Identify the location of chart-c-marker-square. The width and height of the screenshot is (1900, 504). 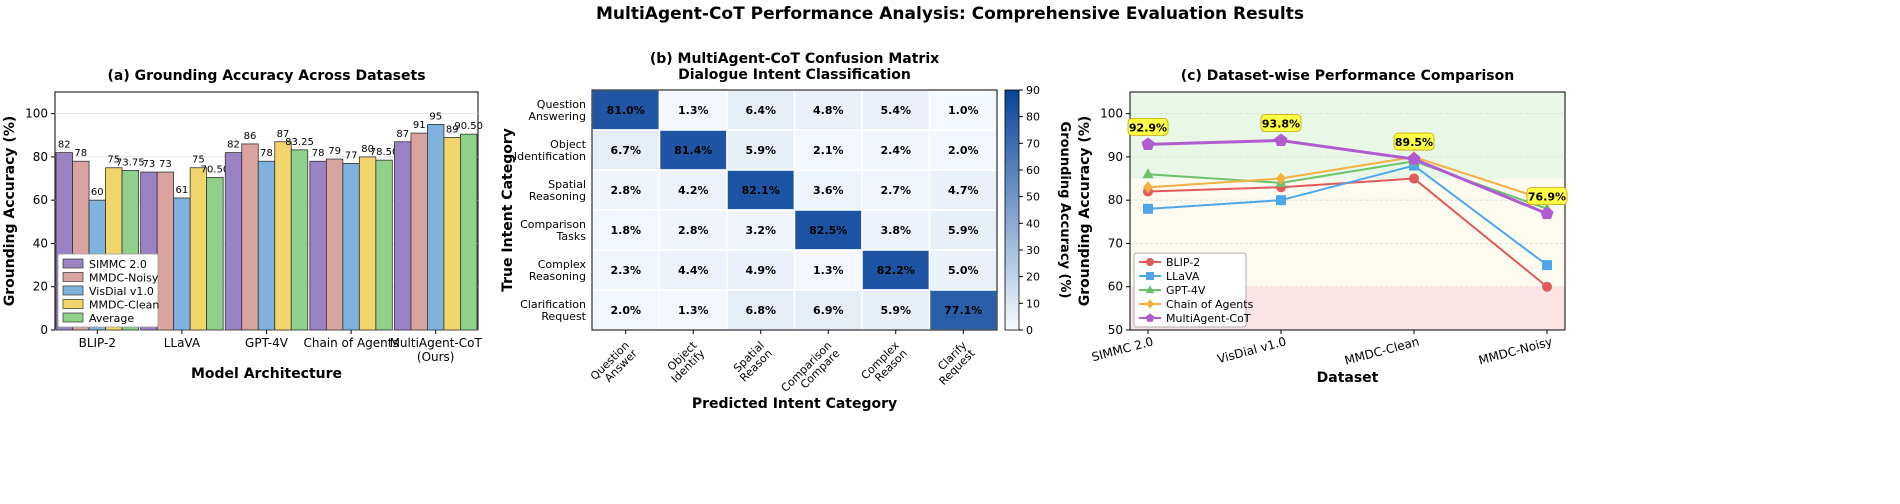
(1547, 265).